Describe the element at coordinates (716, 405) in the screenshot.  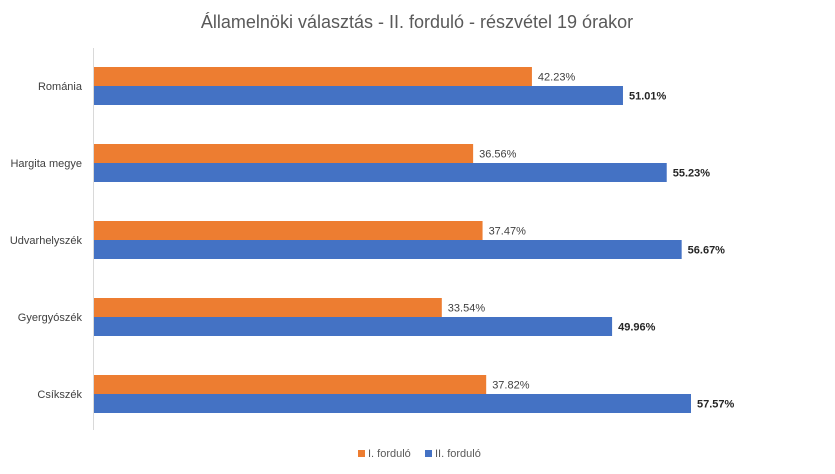
I see `data-label: 57.57%` at that location.